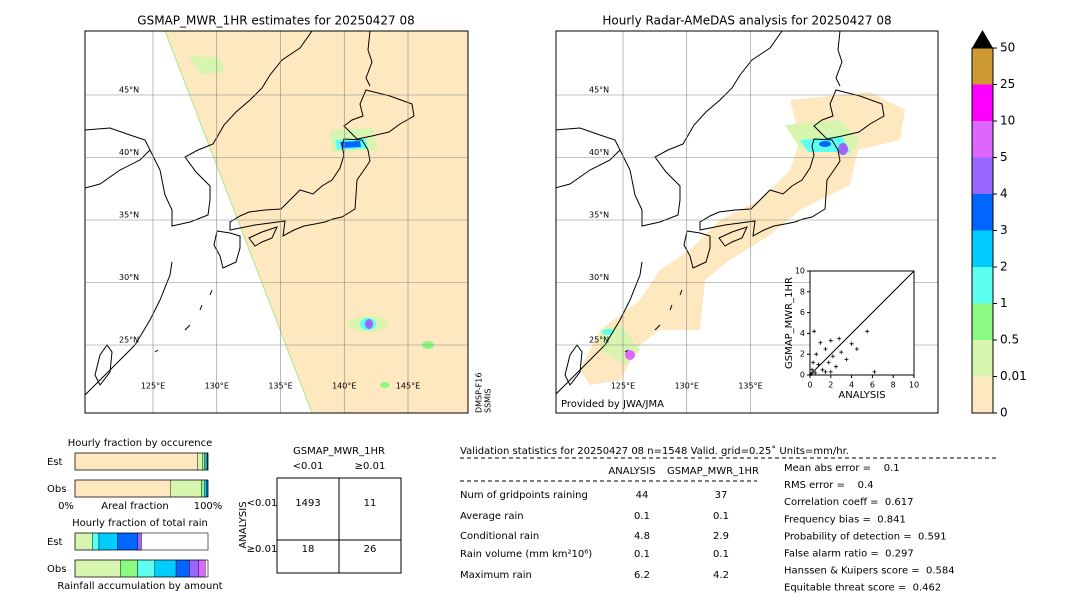 The width and height of the screenshot is (1080, 612). What do you see at coordinates (721, 575) in the screenshot?
I see `stat-value: 4.2` at bounding box center [721, 575].